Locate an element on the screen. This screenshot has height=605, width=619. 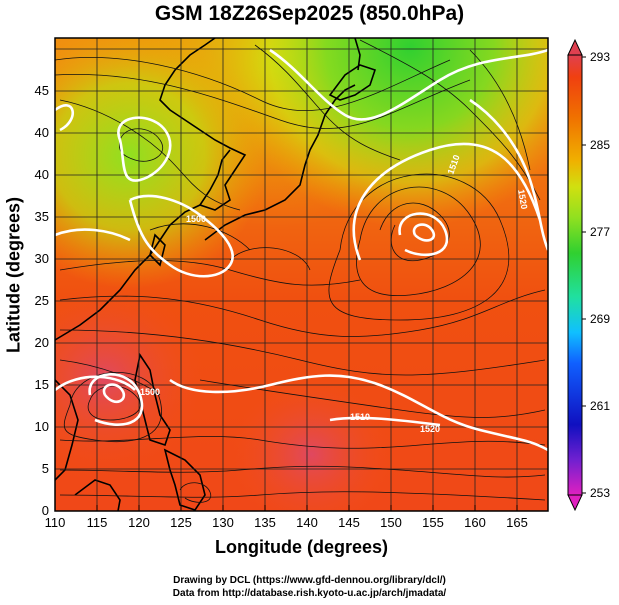
colorbar-tick-label: 293 is located at coordinates (600, 57).